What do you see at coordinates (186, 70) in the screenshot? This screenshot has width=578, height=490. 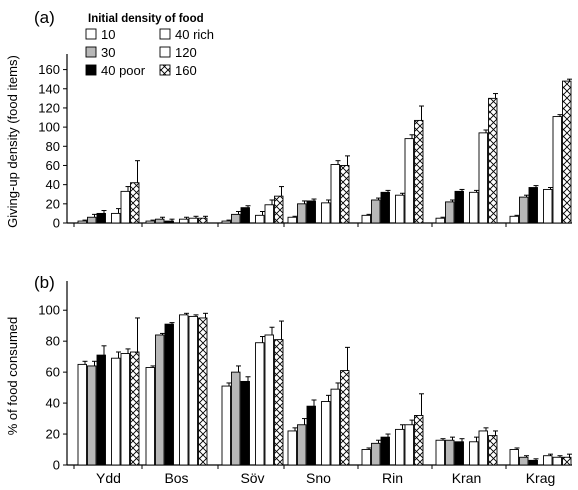 I see `legend-label: 160` at bounding box center [186, 70].